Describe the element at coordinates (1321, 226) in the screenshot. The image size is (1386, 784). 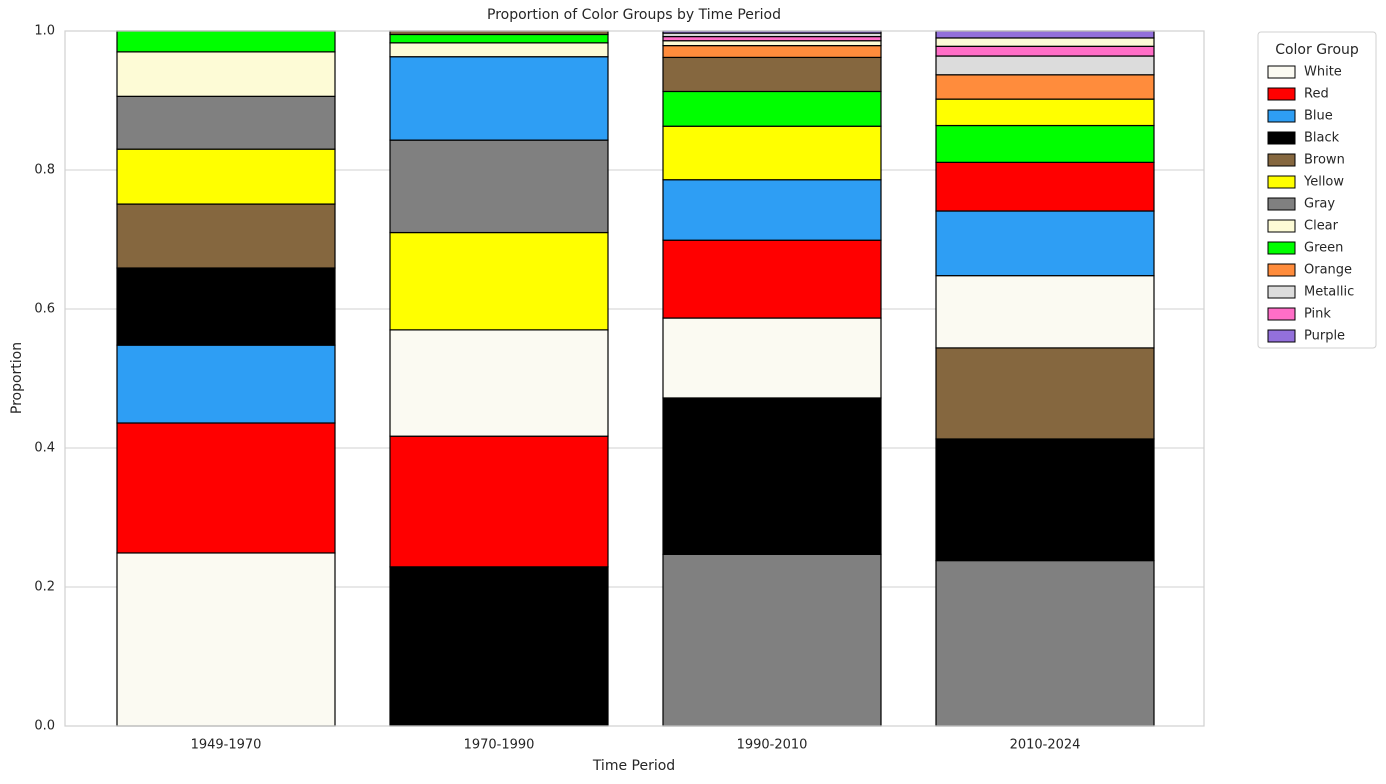
I see `legend-label: Clear` at that location.